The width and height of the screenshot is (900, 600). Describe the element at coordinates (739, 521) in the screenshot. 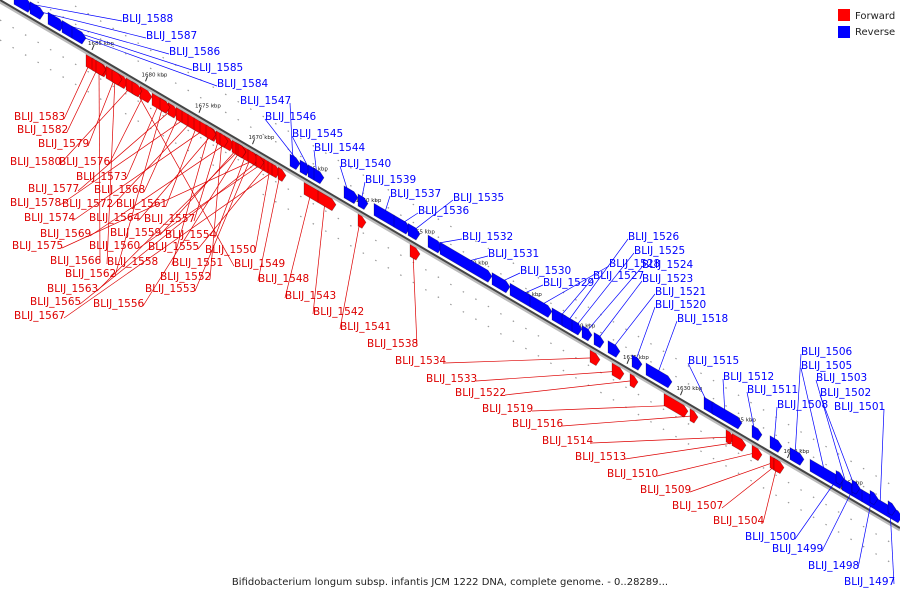

I see `gene-label: BLIJ_1504` at that location.